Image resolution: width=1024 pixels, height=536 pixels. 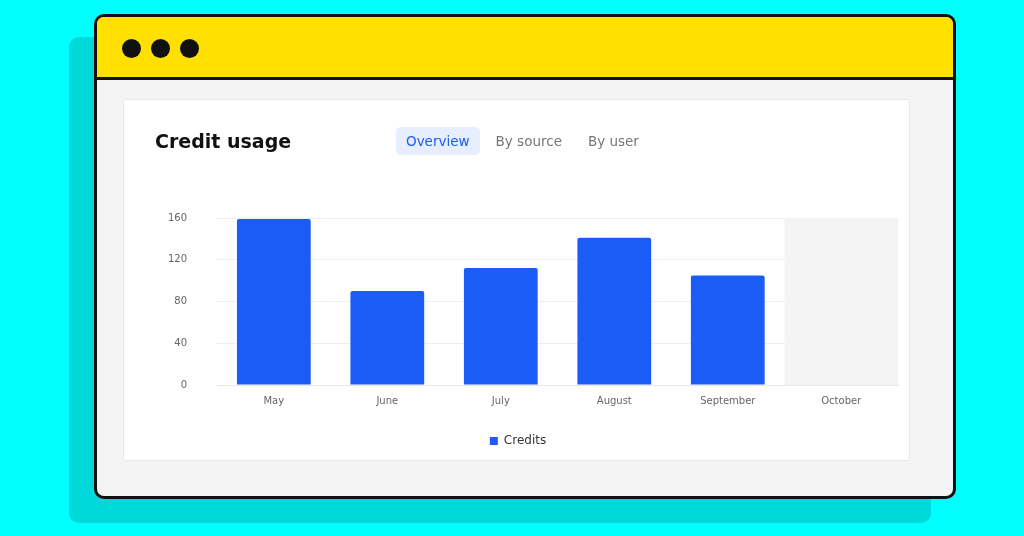 I want to click on text: By source, so click(x=528, y=141).